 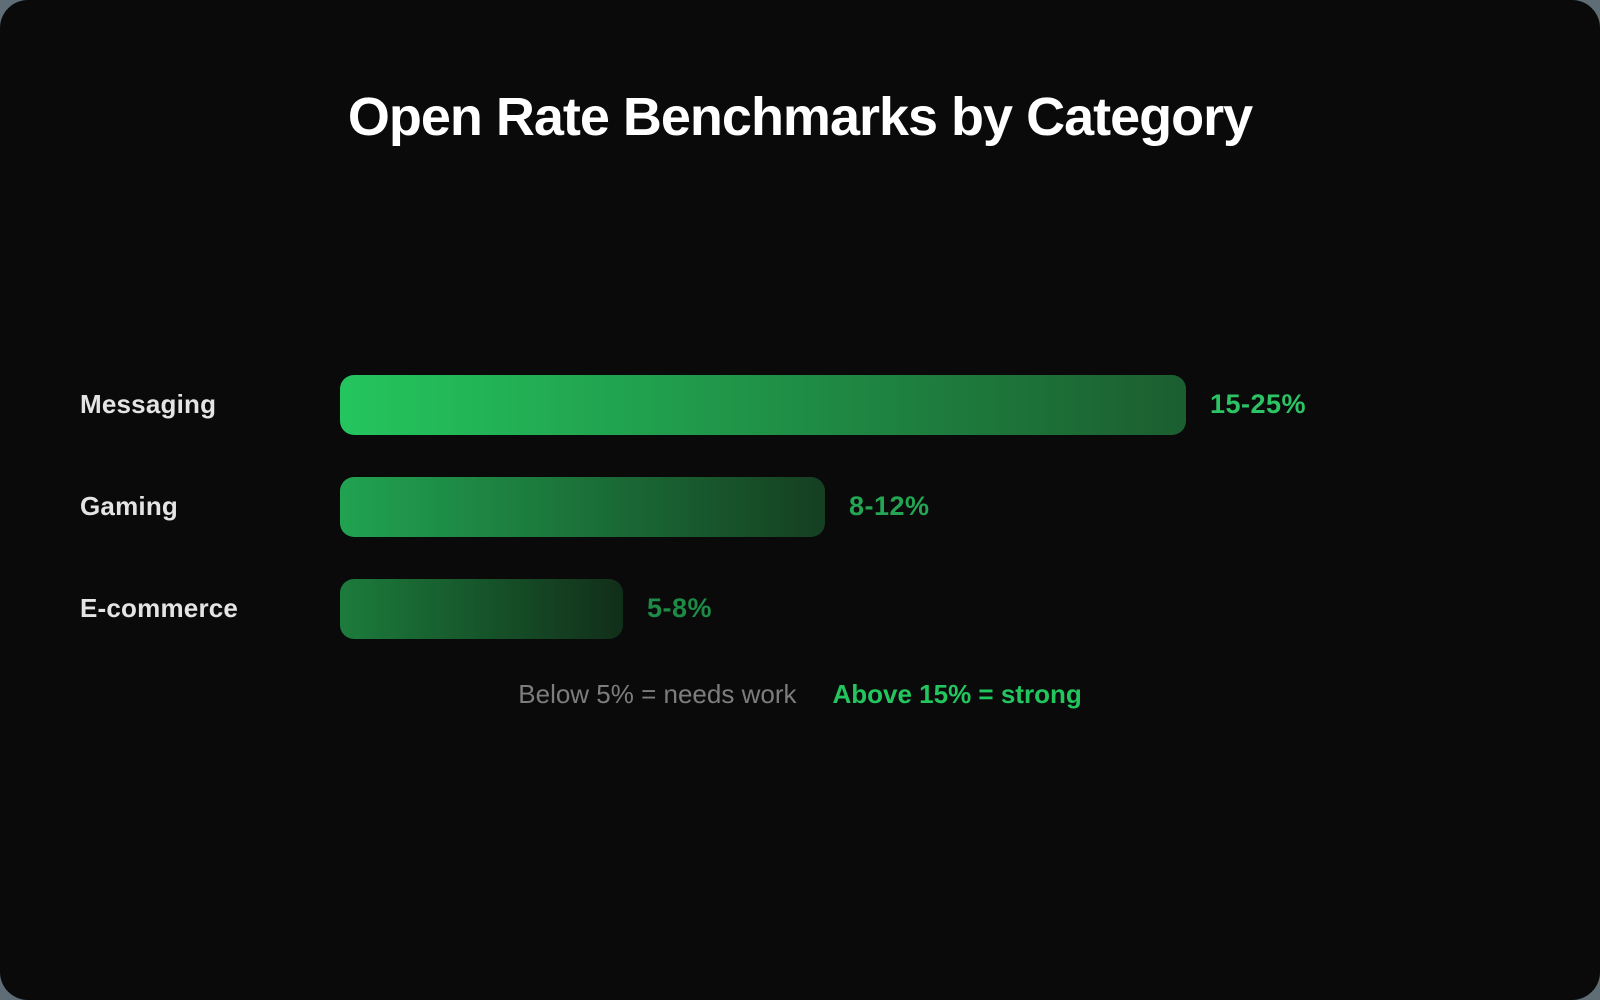 What do you see at coordinates (159, 608) in the screenshot?
I see `category-label: E-commerce` at bounding box center [159, 608].